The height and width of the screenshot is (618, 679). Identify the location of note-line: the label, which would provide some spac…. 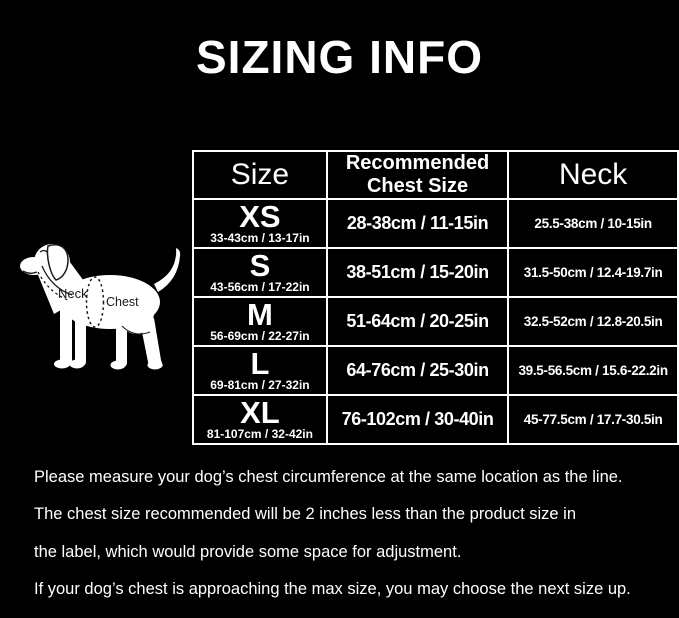
(248, 551).